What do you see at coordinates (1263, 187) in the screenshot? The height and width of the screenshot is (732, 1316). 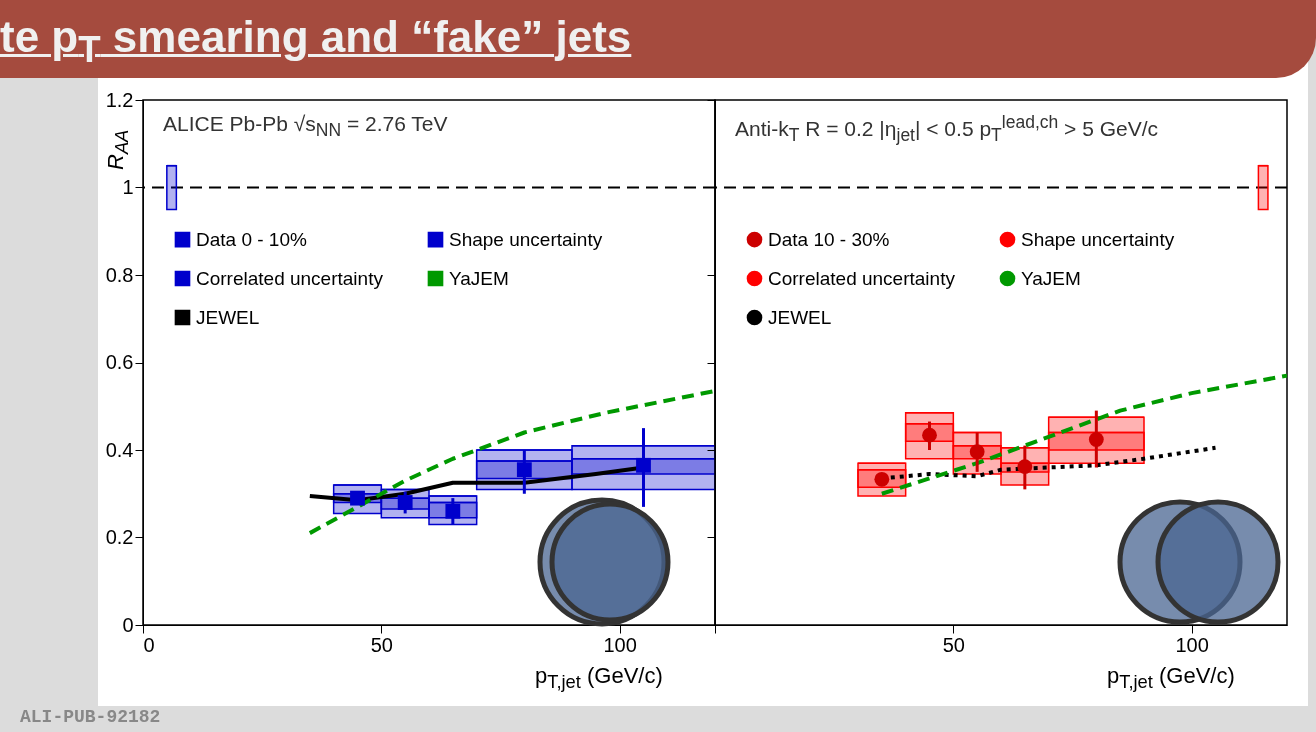 I see `bar` at bounding box center [1263, 187].